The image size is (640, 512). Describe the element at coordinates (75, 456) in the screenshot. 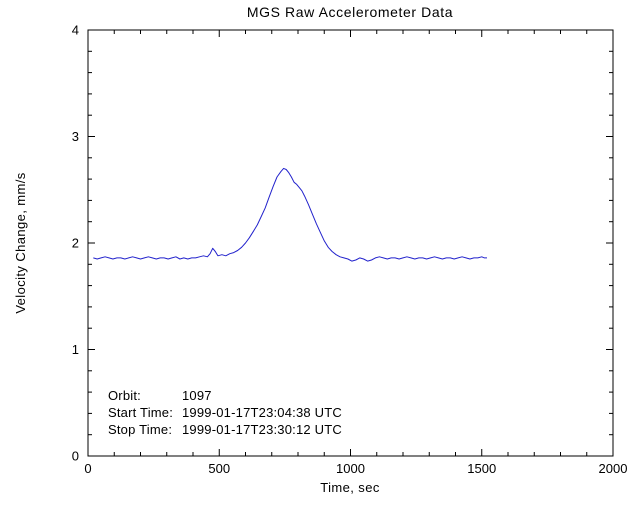

I see `y-tick-label: 0` at that location.